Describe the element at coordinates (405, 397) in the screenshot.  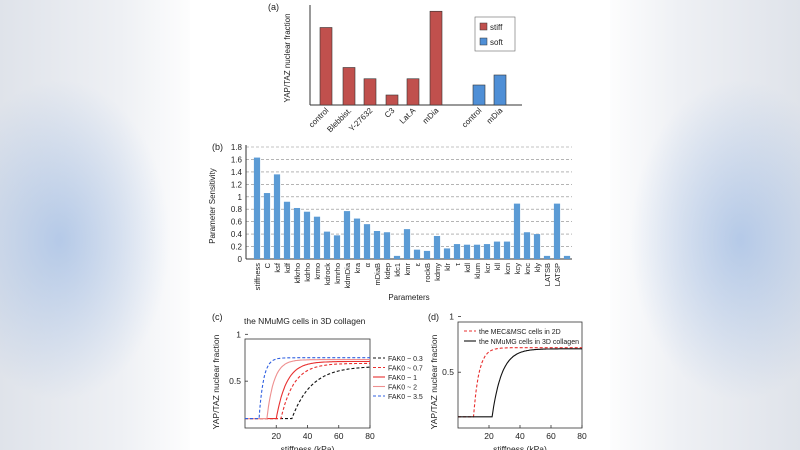
I see `c-legend-label-5: FAK0 ~ 3.5` at that location.